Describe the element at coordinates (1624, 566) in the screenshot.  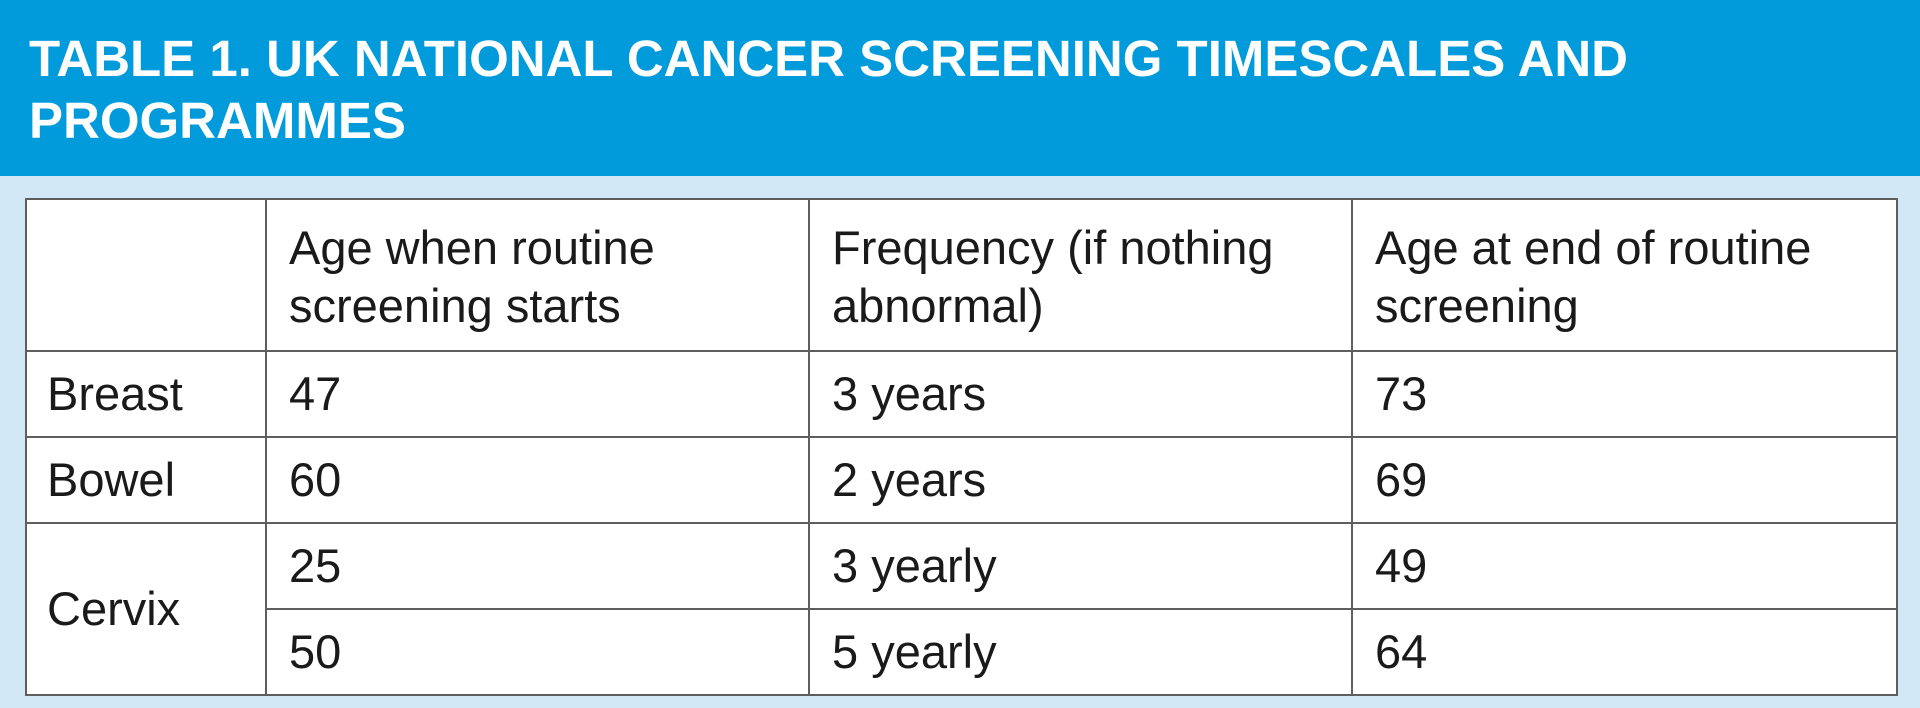
I see `end-age-cell: 49` at that location.